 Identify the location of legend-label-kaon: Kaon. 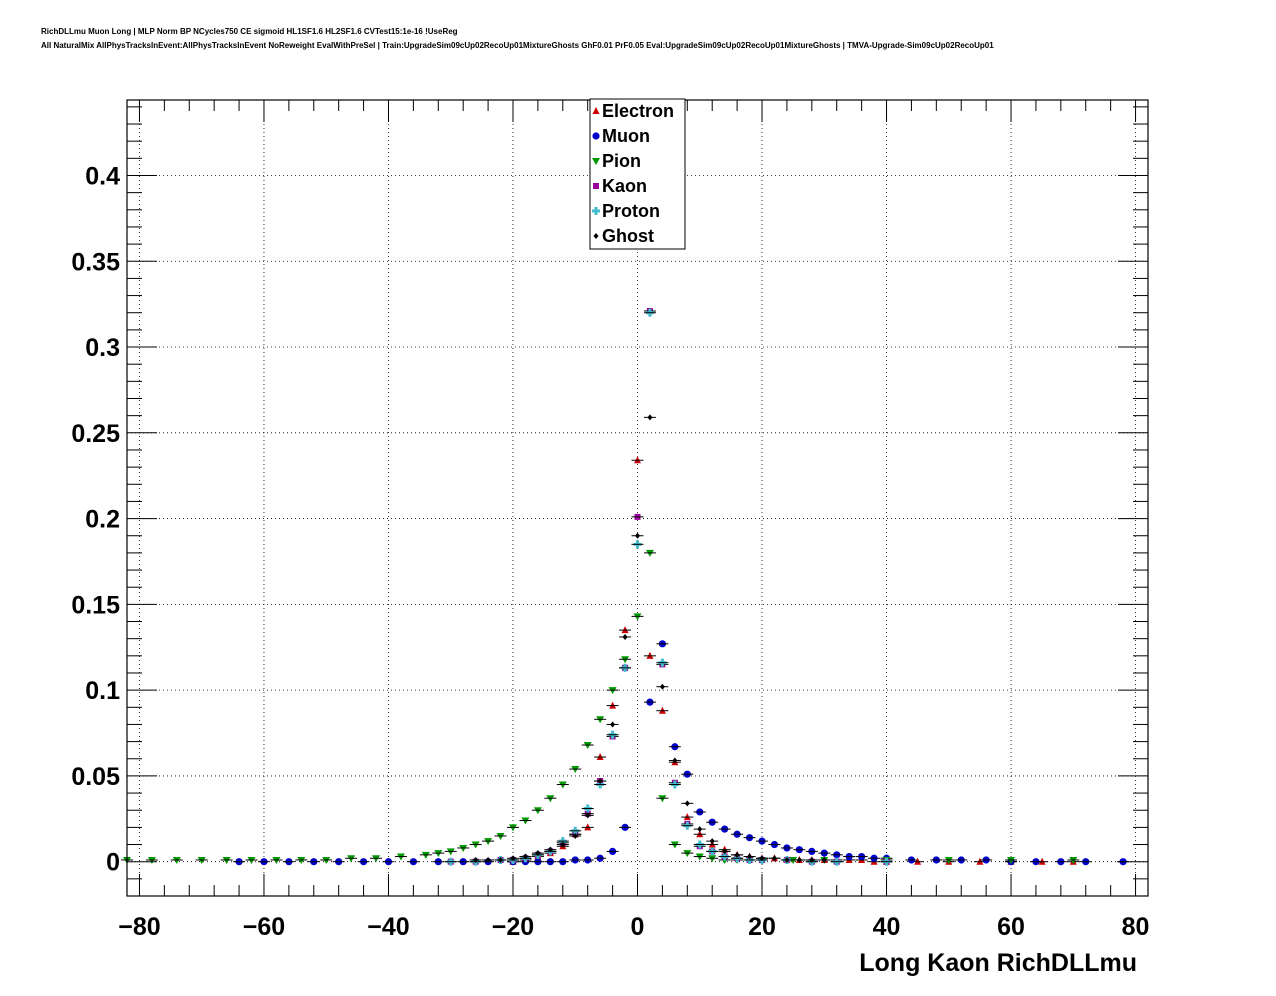
(624, 186).